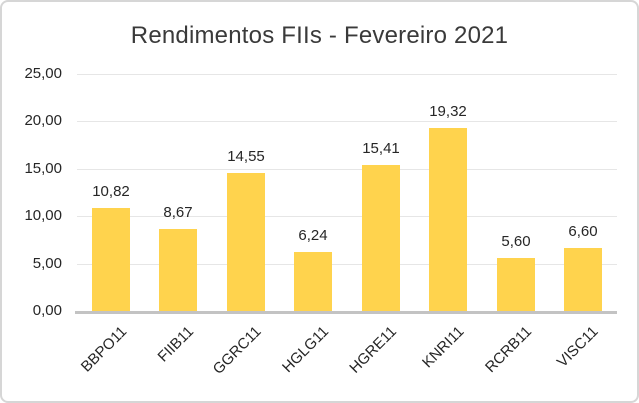  Describe the element at coordinates (319, 35) in the screenshot. I see `chart-title: Rendimentos FIIs - Fevereiro 2021` at that location.